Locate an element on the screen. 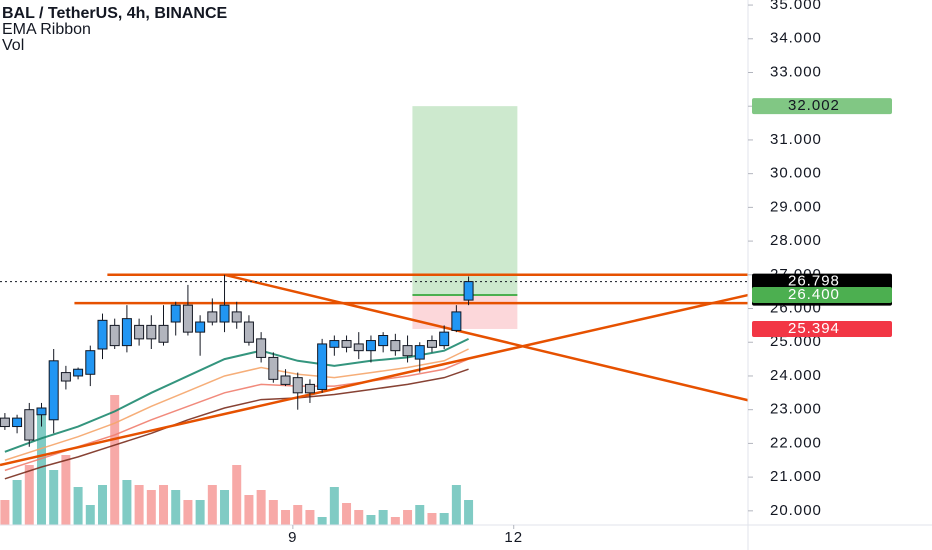 The image size is (932, 550). y-tick-label: 21.000 is located at coordinates (796, 476).